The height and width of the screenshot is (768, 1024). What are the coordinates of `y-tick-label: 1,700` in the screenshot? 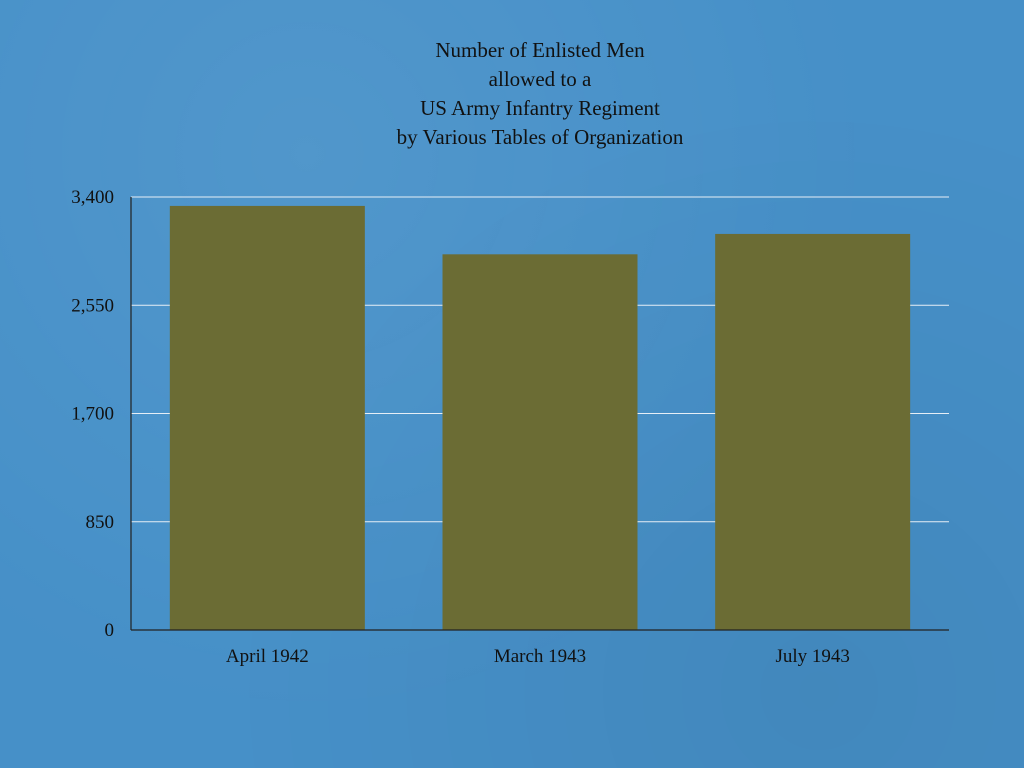 It's located at (92, 414).